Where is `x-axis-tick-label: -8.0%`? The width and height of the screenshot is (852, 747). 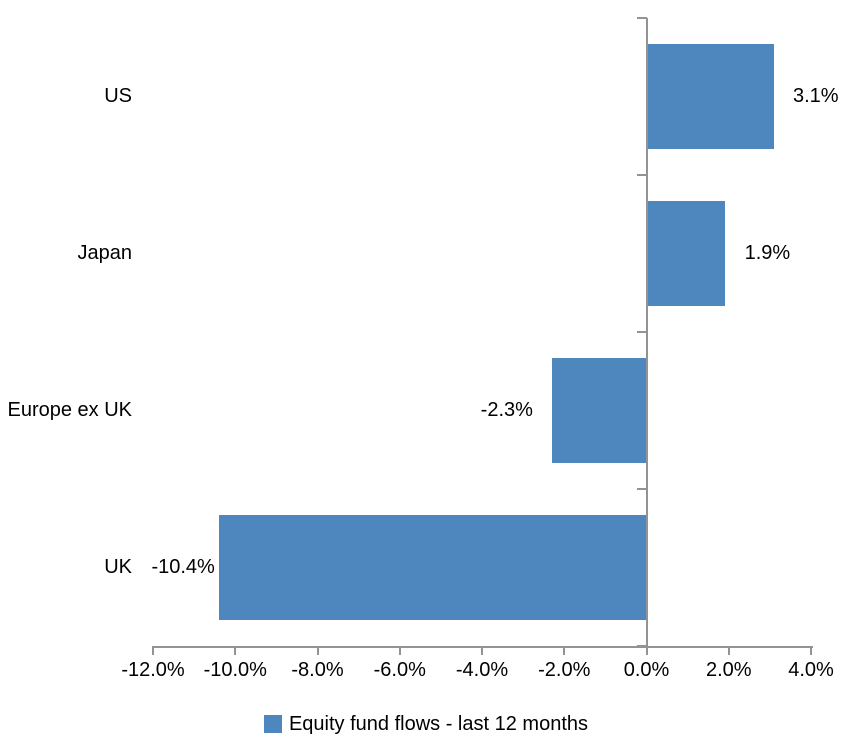 x-axis-tick-label: -8.0% is located at coordinates (317, 670).